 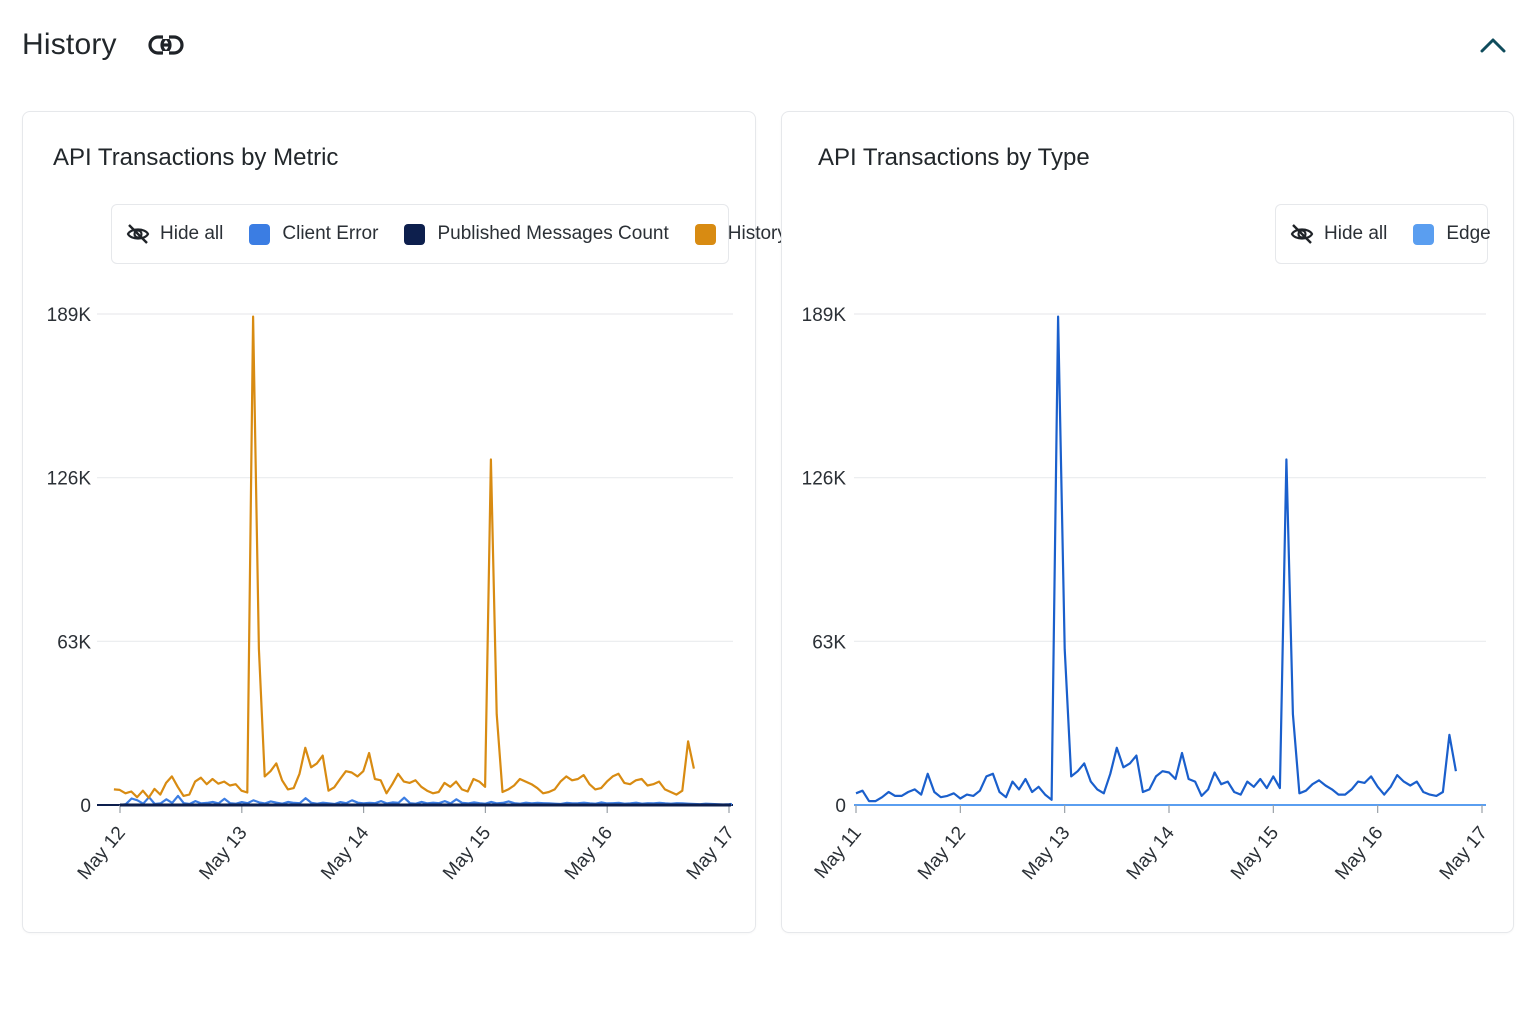 I want to click on legend-item-edge: Edge, so click(x=1452, y=234).